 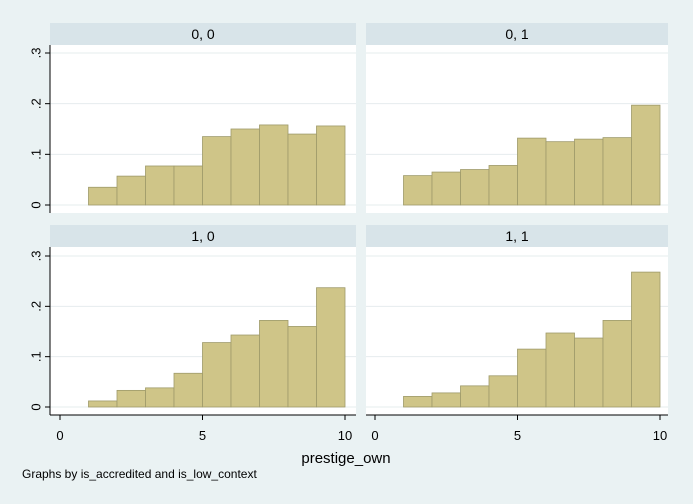 I want to click on panel-title-3: 1, 1, so click(x=517, y=236).